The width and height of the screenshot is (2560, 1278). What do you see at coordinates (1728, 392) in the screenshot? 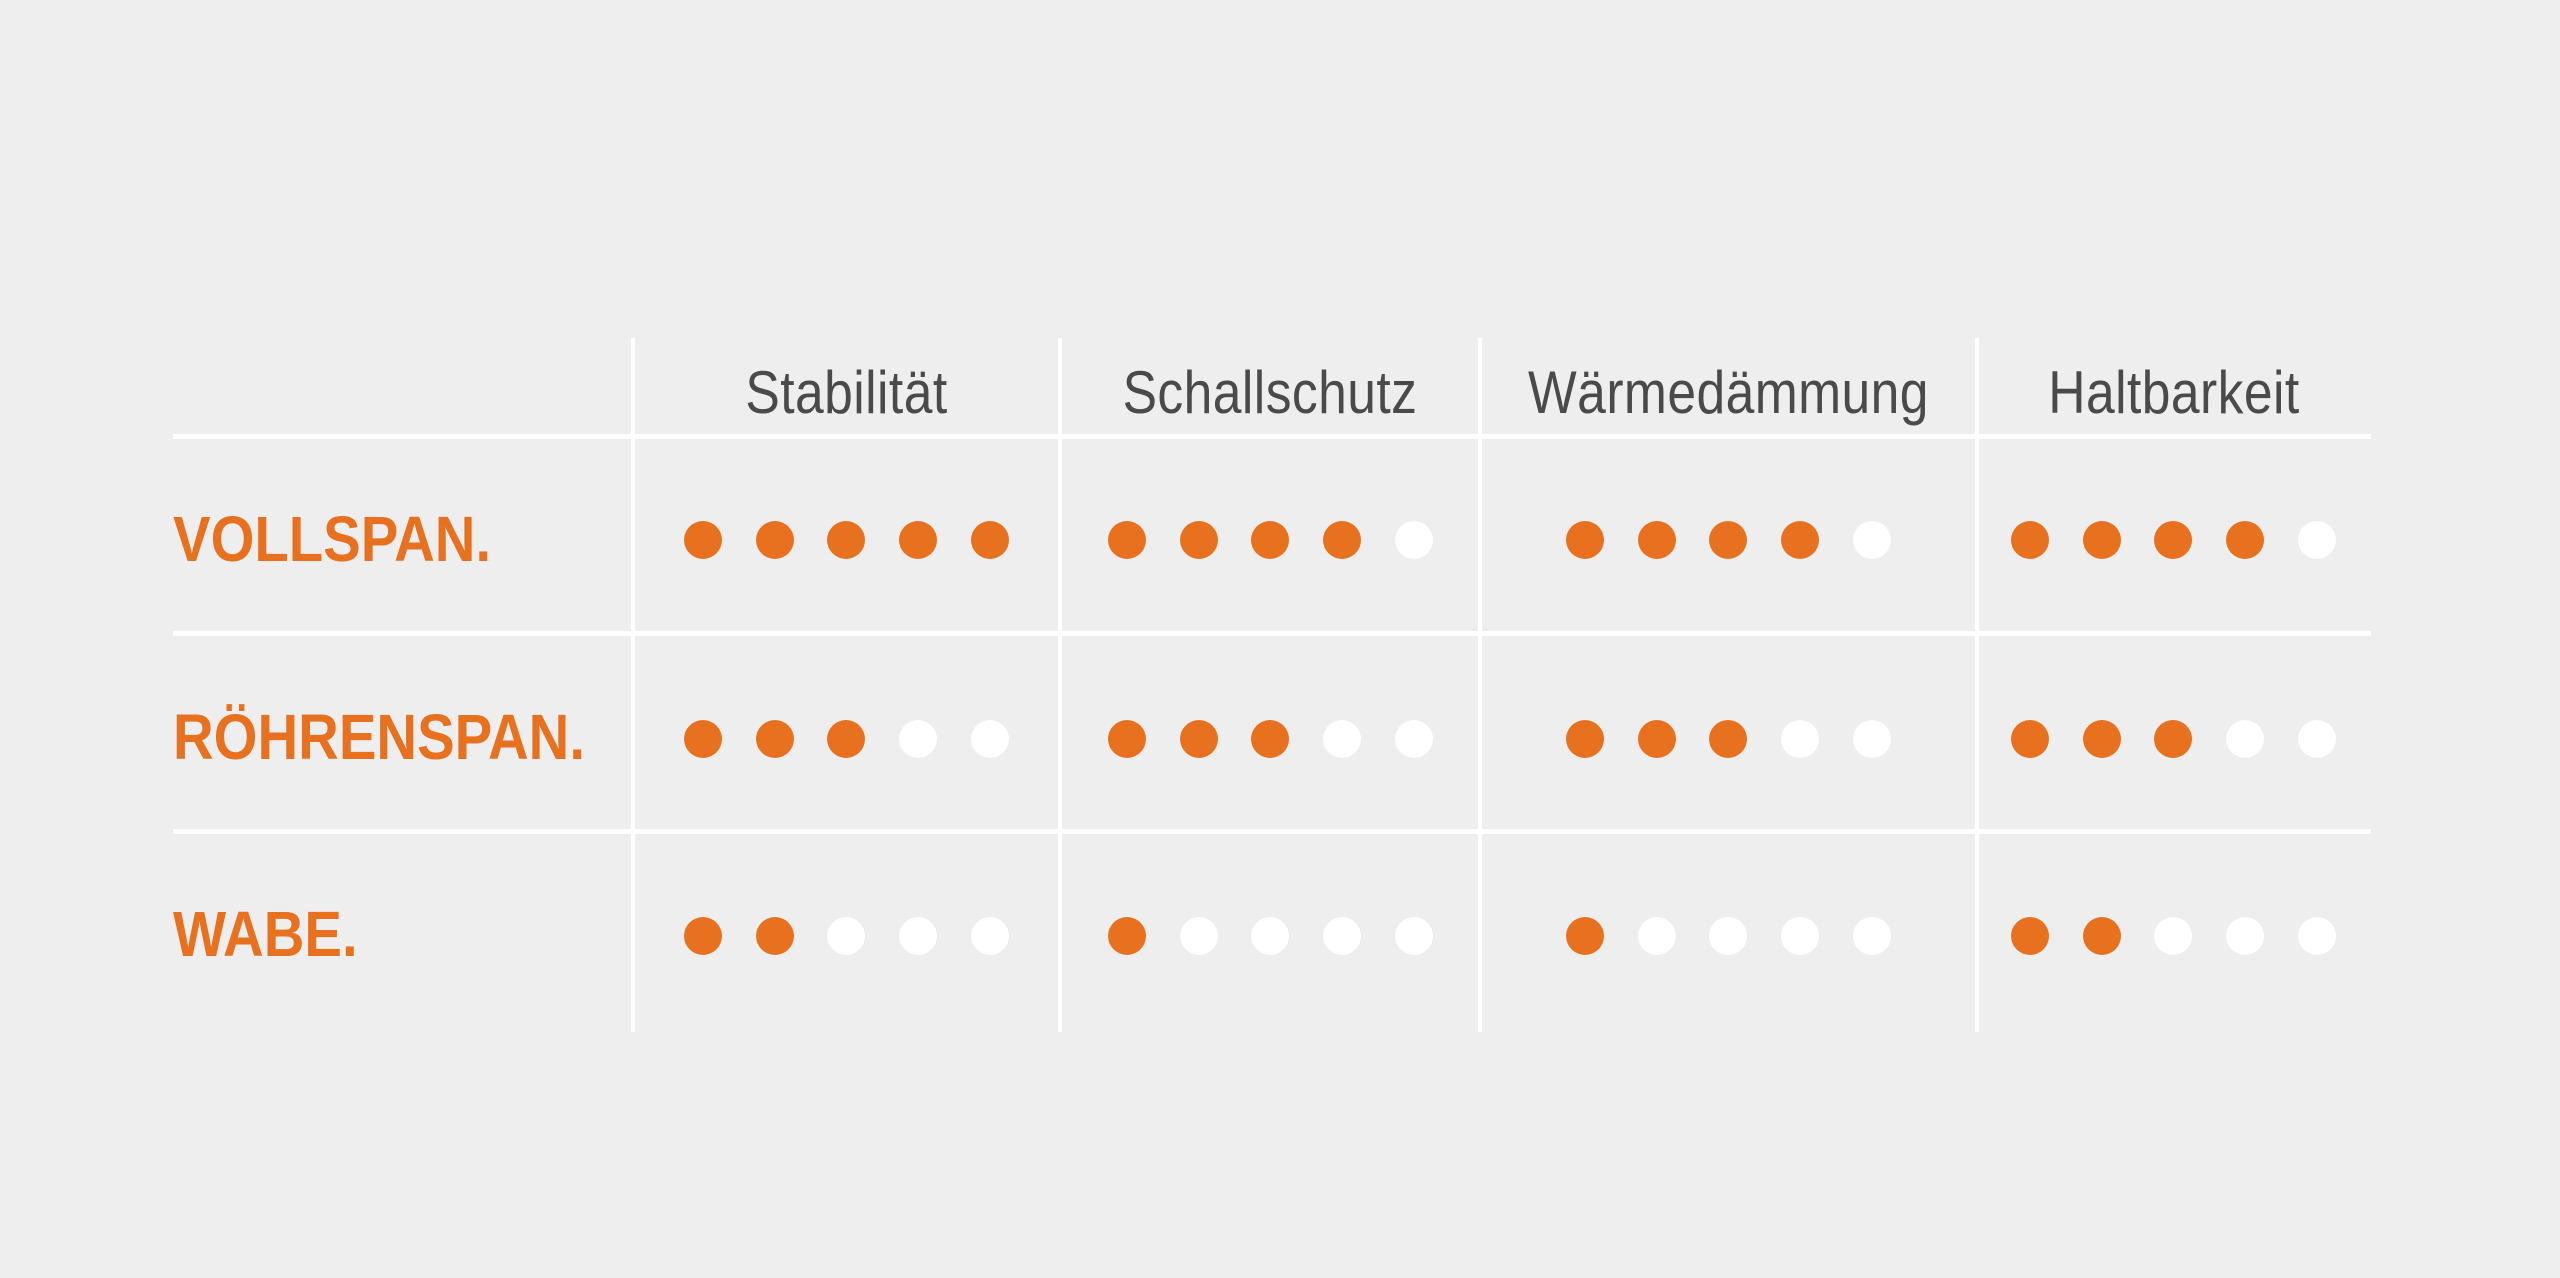
I see `column-header-waermedaemmung: Wärmedämmung` at bounding box center [1728, 392].